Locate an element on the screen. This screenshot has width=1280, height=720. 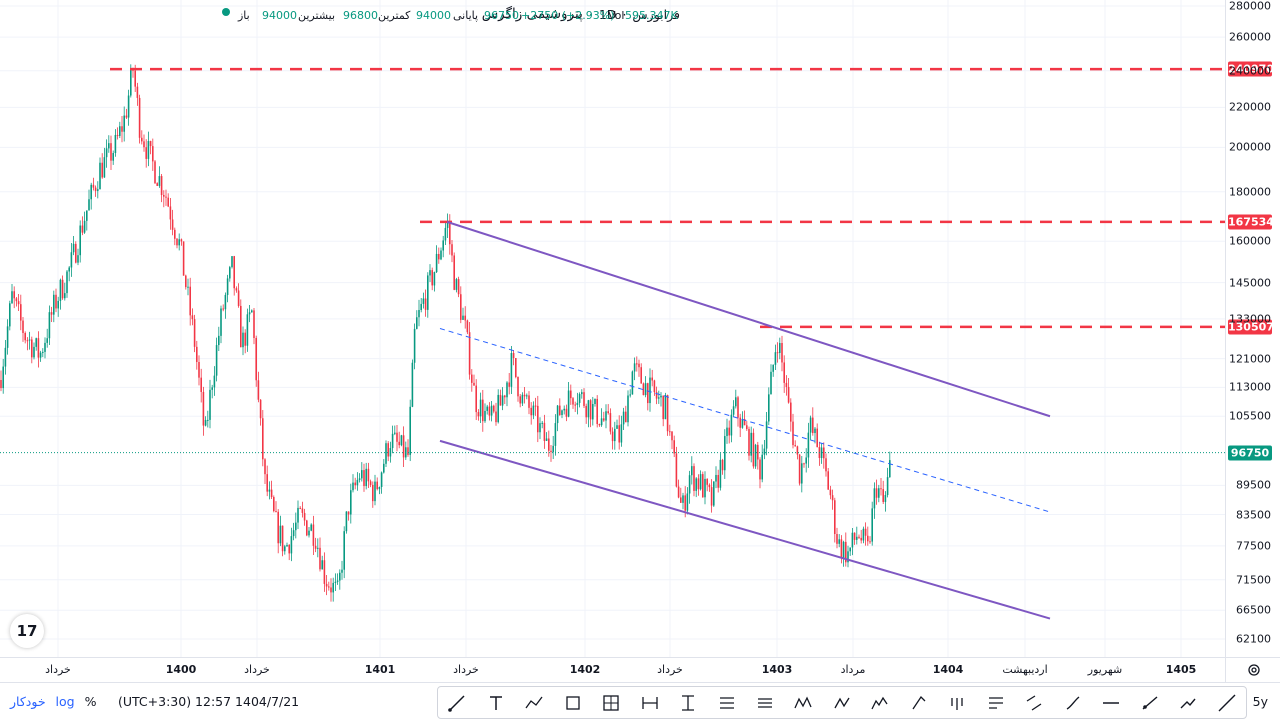
ray-tool-icon is located at coordinates (1150, 703).